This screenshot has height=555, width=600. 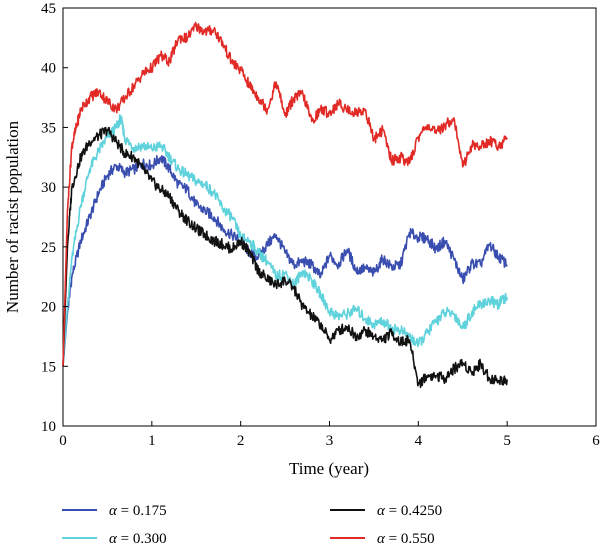 I want to click on legend-label: α = 0.300, so click(x=138, y=539).